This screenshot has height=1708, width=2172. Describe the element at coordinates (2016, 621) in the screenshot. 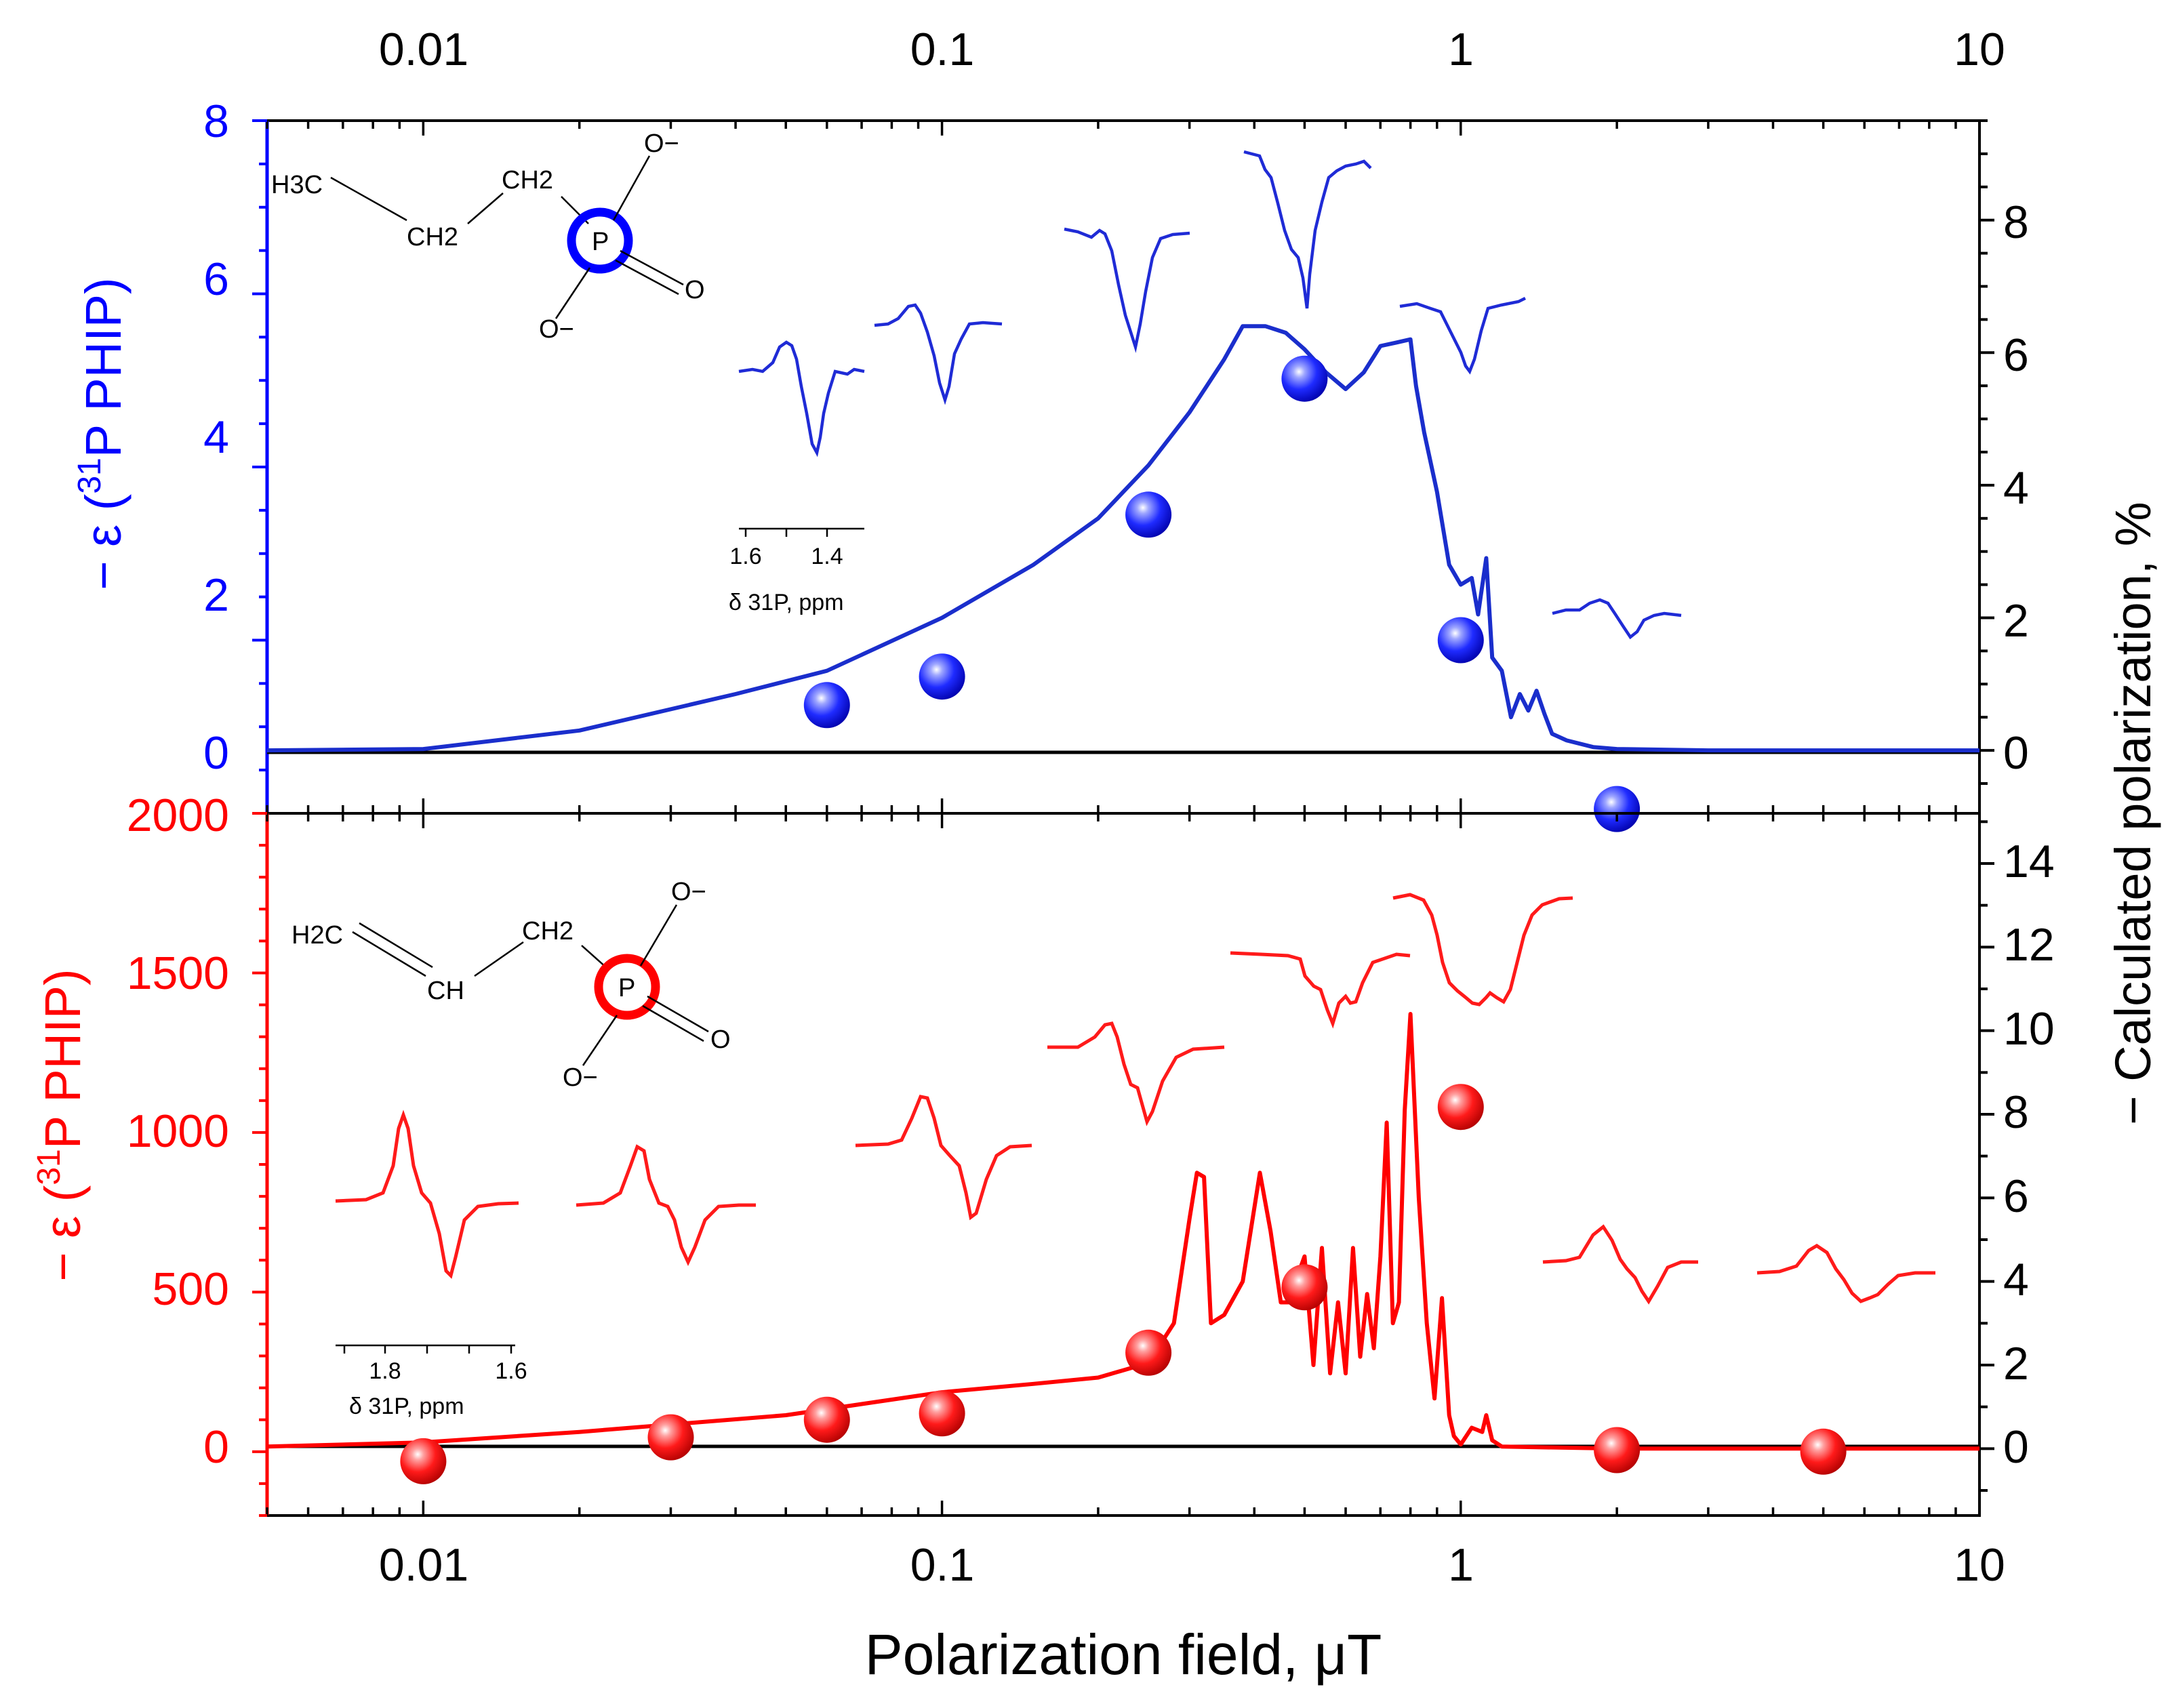

I see `y2-tick-label: 2` at that location.